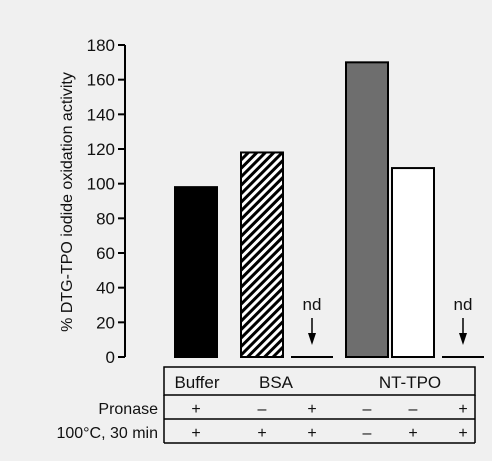  Describe the element at coordinates (101, 184) in the screenshot. I see `y-tick-label: 100` at that location.